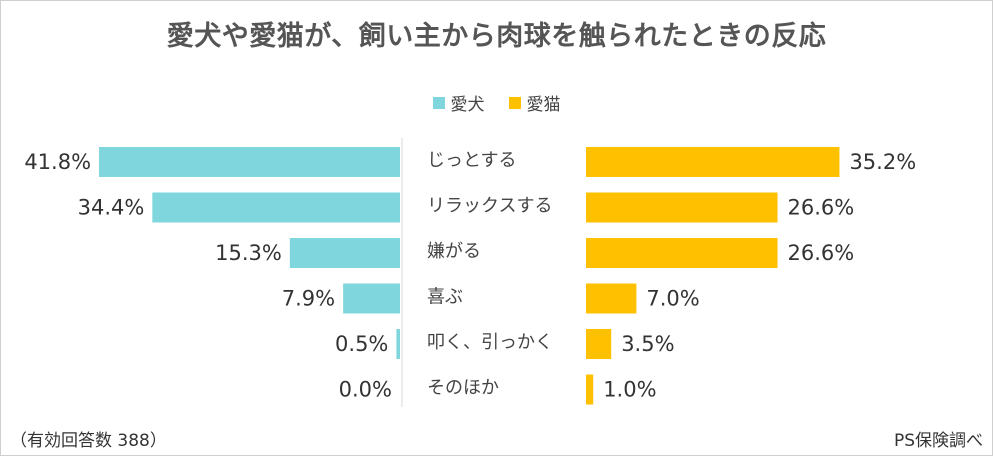 The image size is (993, 456). What do you see at coordinates (672, 299) in the screenshot?
I see `cat-value-label: 7.0%` at bounding box center [672, 299].